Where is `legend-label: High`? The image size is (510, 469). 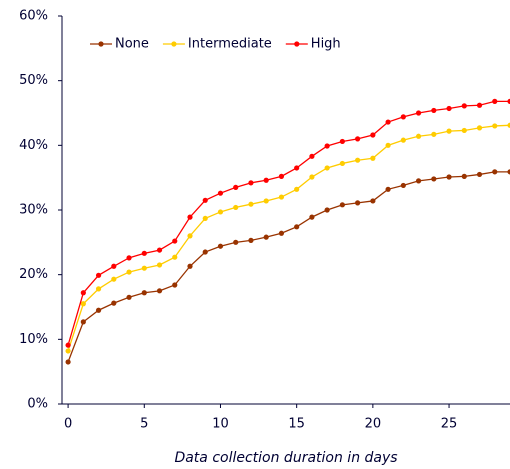 legend-label: High is located at coordinates (326, 44).